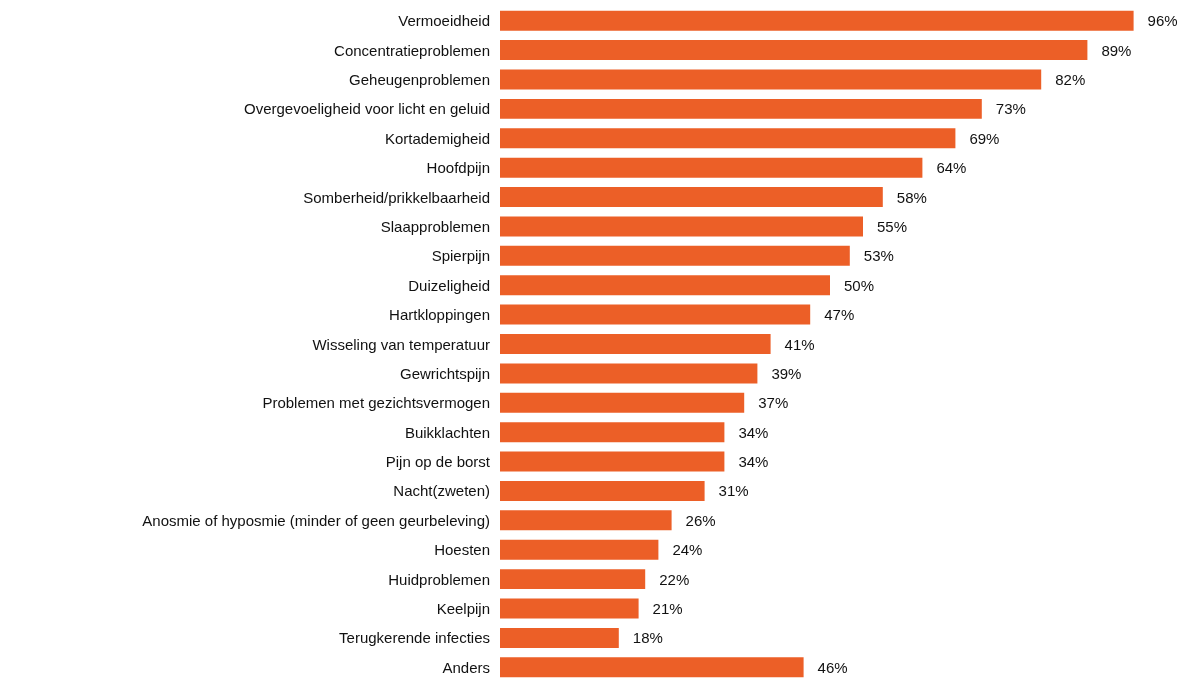  What do you see at coordinates (444, 373) in the screenshot?
I see `y-tick-label: Gewrichtspijn` at bounding box center [444, 373].